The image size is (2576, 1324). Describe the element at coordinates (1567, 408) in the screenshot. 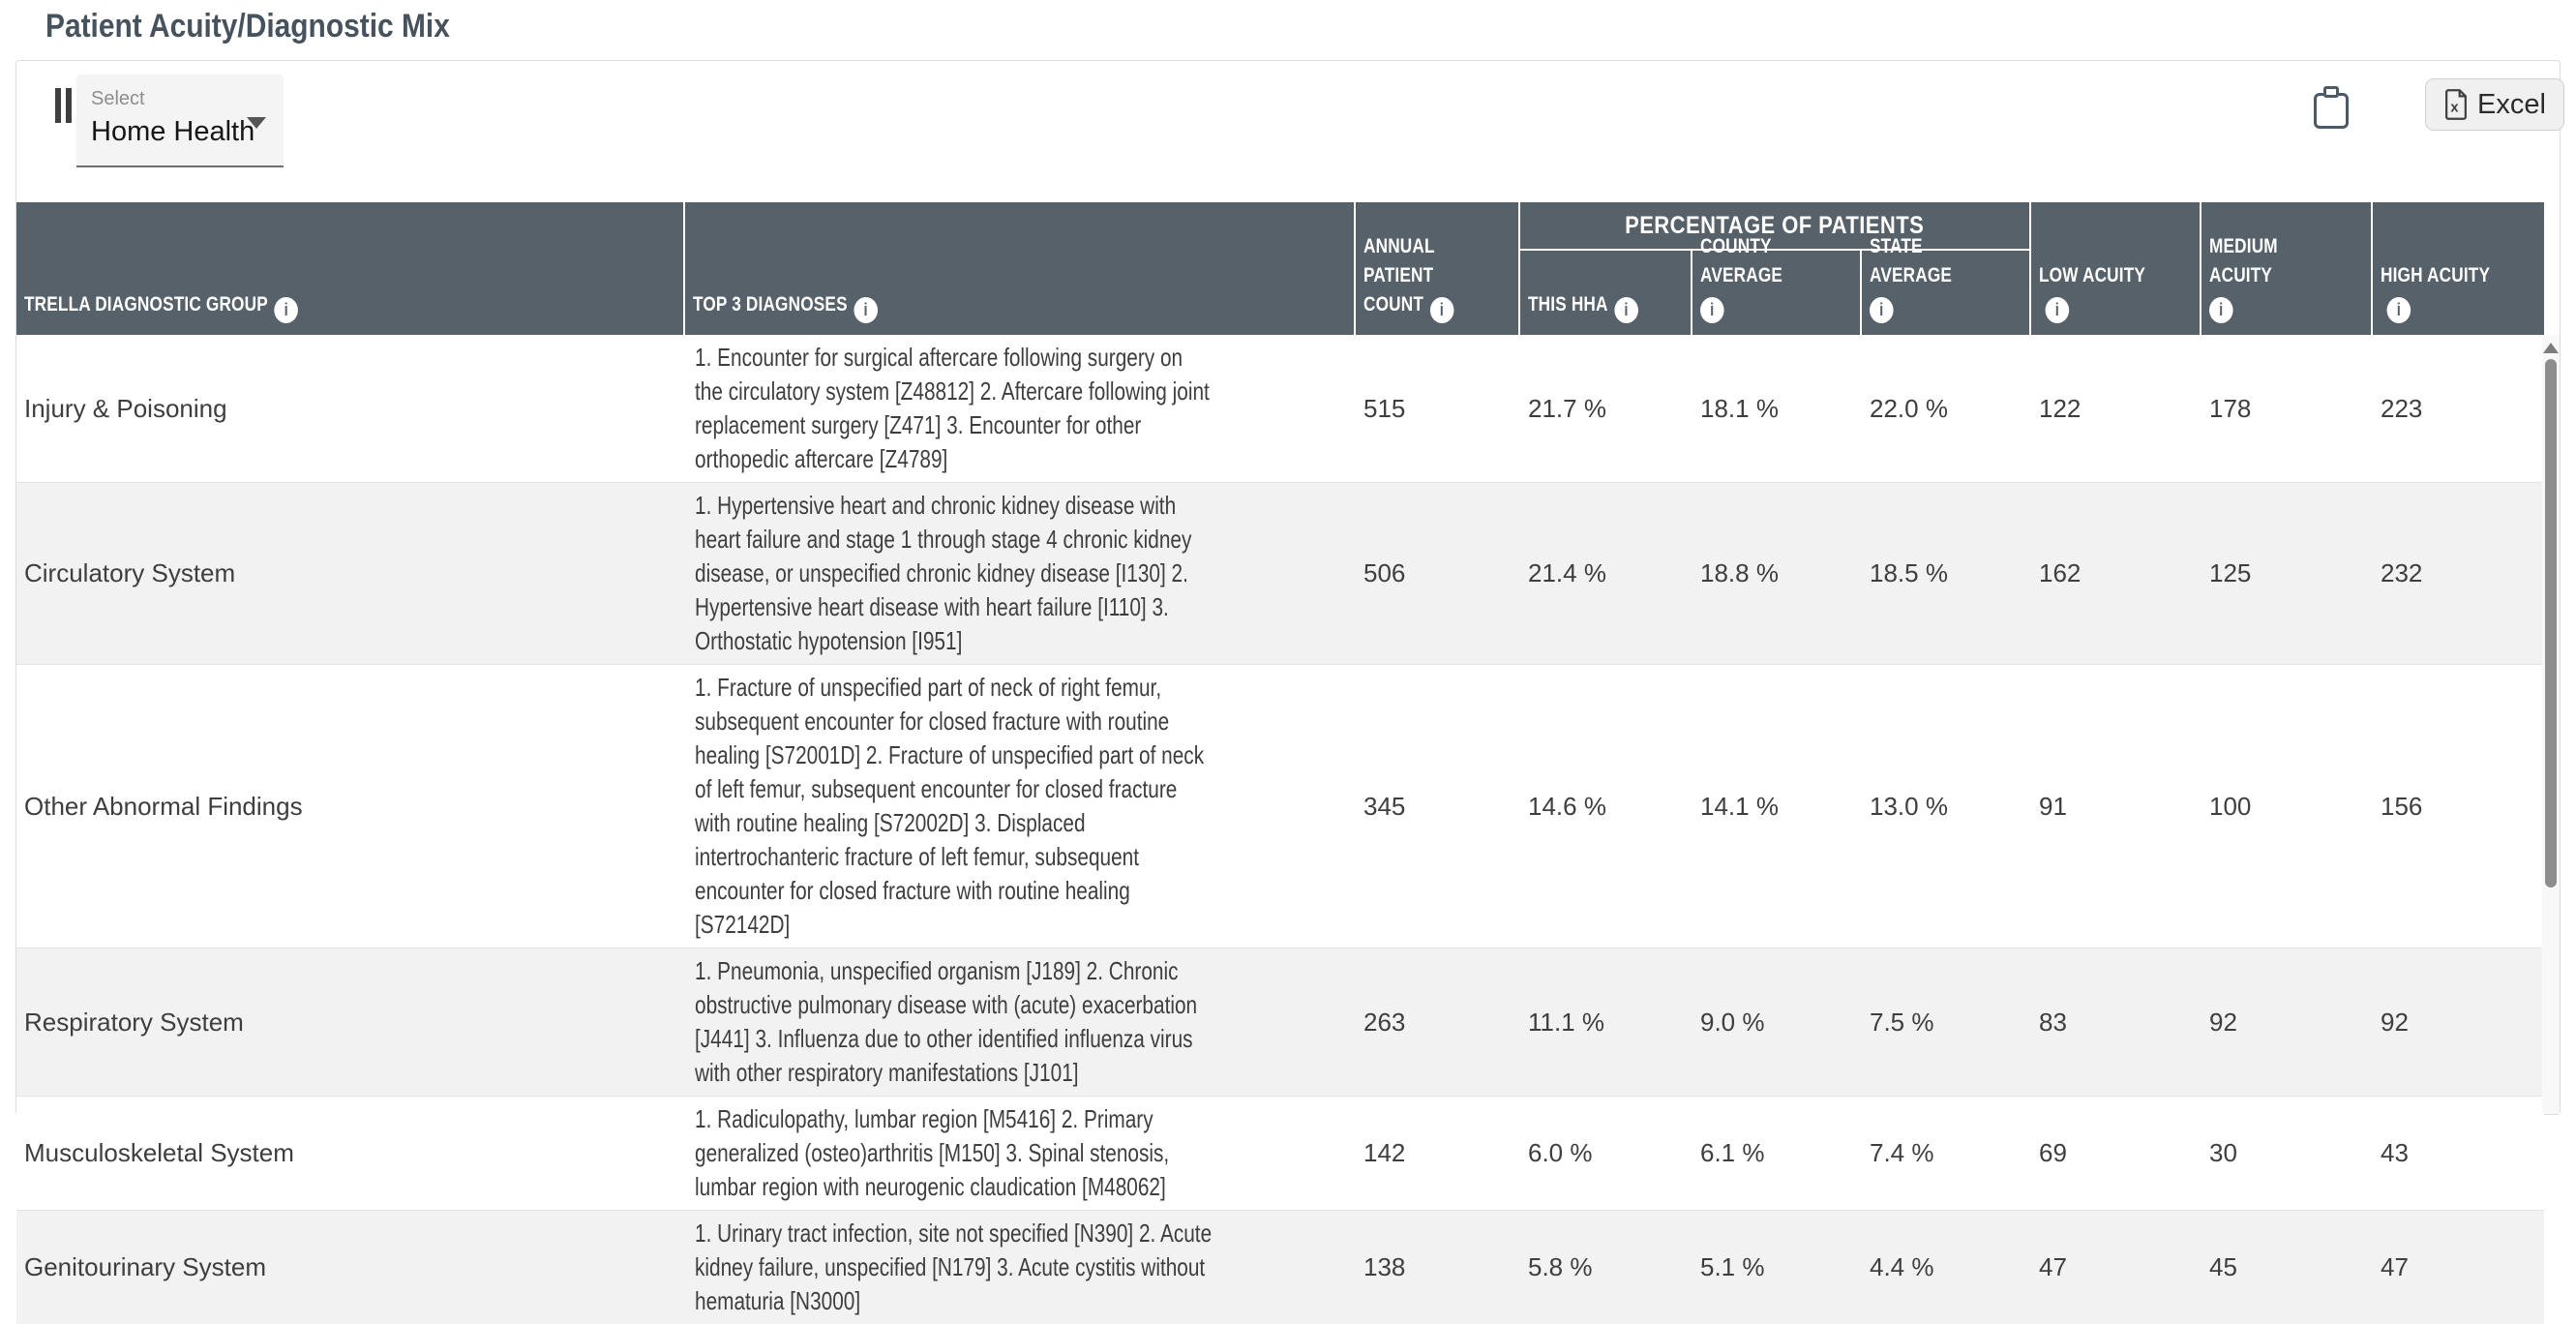

I see `cell-this-hha: 21.7 %` at that location.